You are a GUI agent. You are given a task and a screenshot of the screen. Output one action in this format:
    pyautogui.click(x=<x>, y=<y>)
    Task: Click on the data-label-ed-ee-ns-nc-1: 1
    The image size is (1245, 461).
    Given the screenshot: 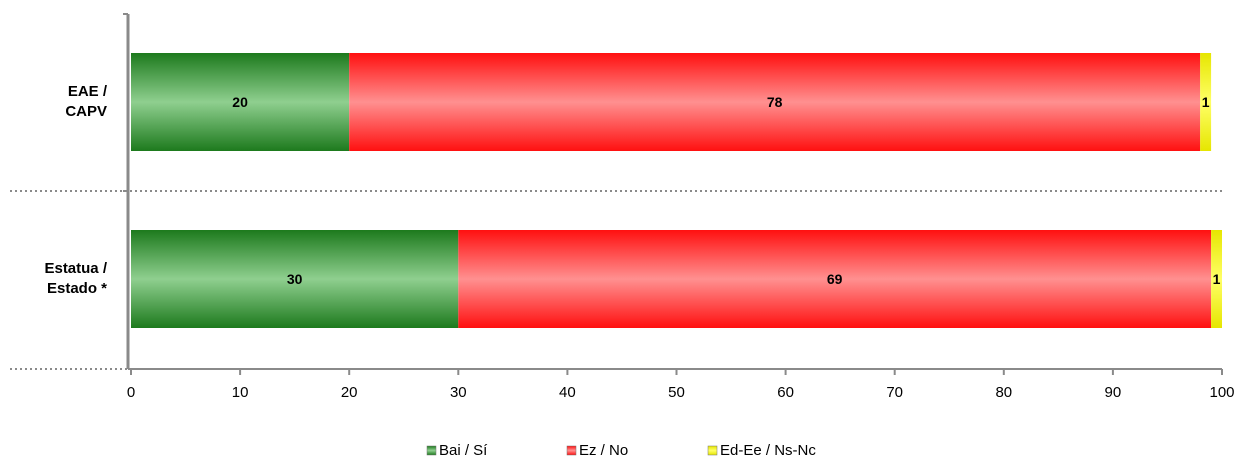 What is the action you would take?
    pyautogui.click(x=1206, y=102)
    